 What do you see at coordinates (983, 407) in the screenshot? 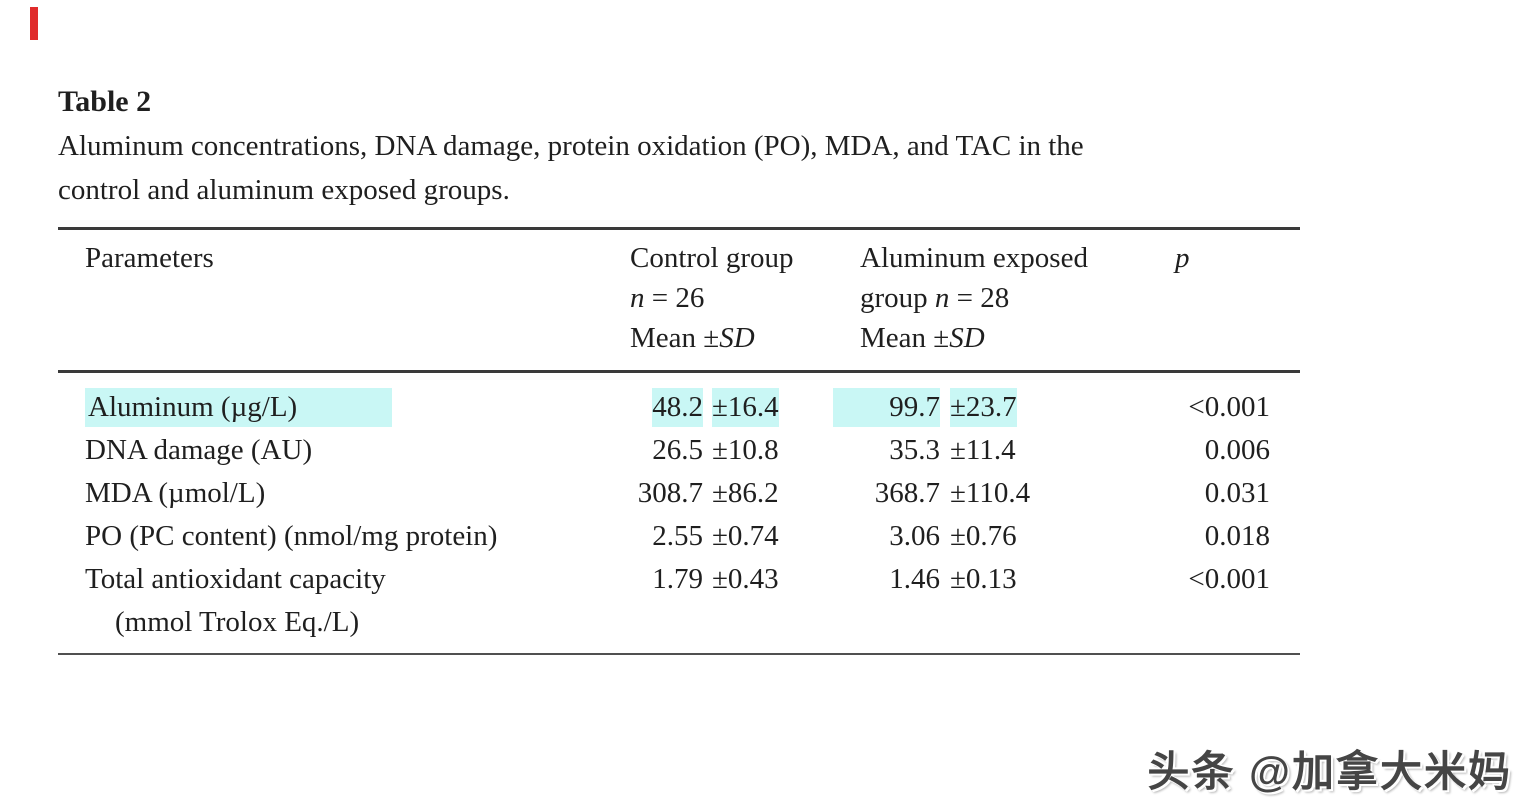
I see `exposed-sd: ±23.7` at bounding box center [983, 407].